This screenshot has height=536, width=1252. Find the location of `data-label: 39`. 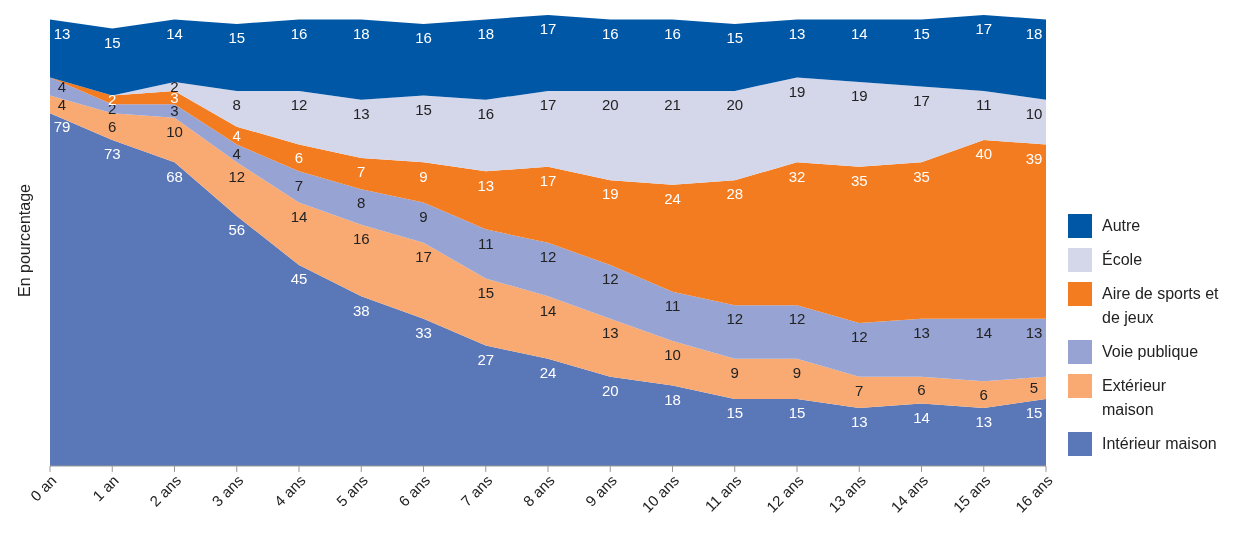

data-label: 39 is located at coordinates (1034, 158).